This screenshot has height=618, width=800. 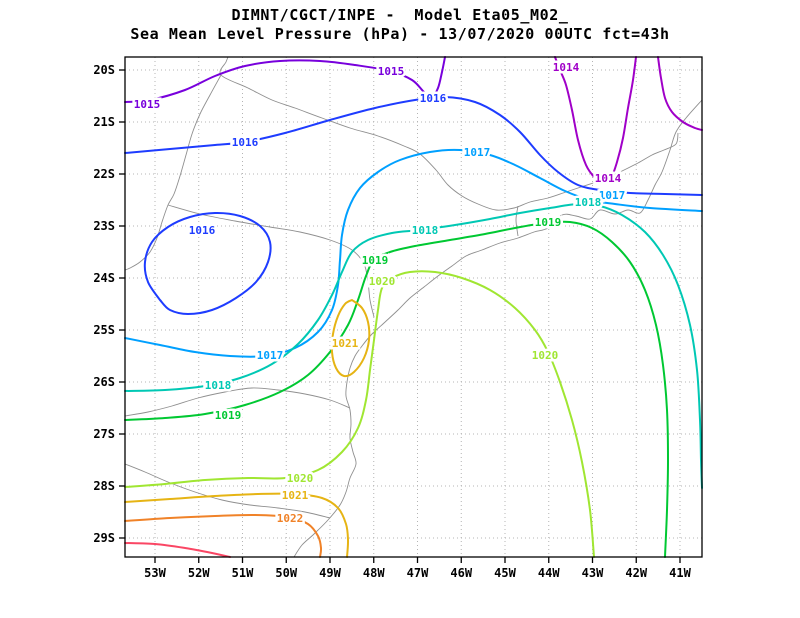 What do you see at coordinates (104, 304) in the screenshot?
I see `y-axis-labels: 20S 21S 22S 23S 24S 25S 26S 27S 28S 29S` at bounding box center [104, 304].